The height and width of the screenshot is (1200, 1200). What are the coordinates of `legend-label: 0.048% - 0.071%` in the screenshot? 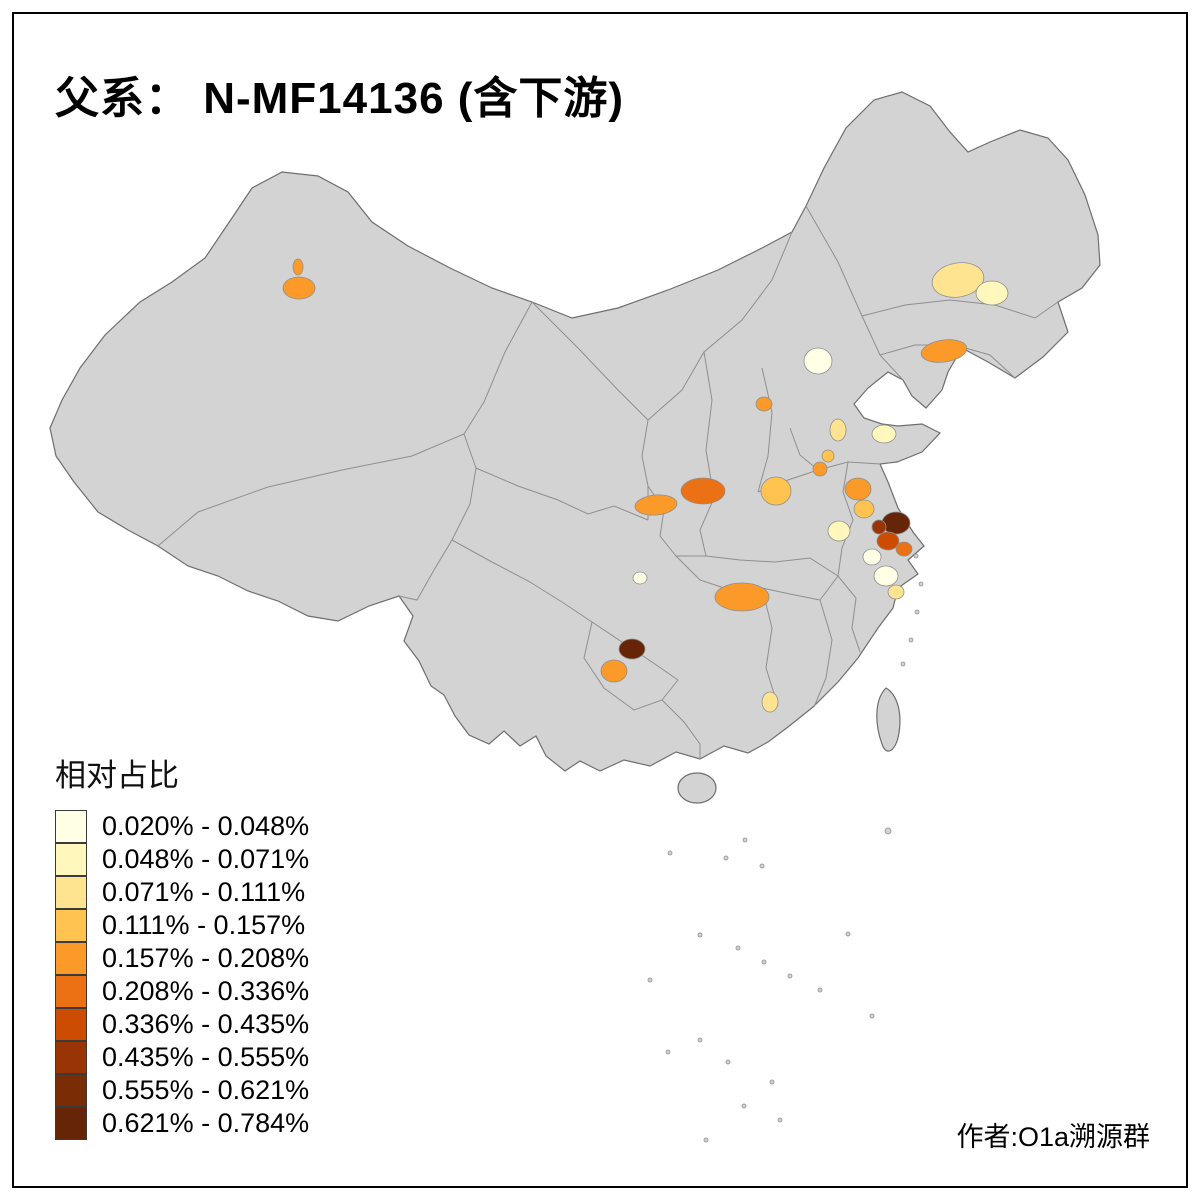 It's located at (206, 859).